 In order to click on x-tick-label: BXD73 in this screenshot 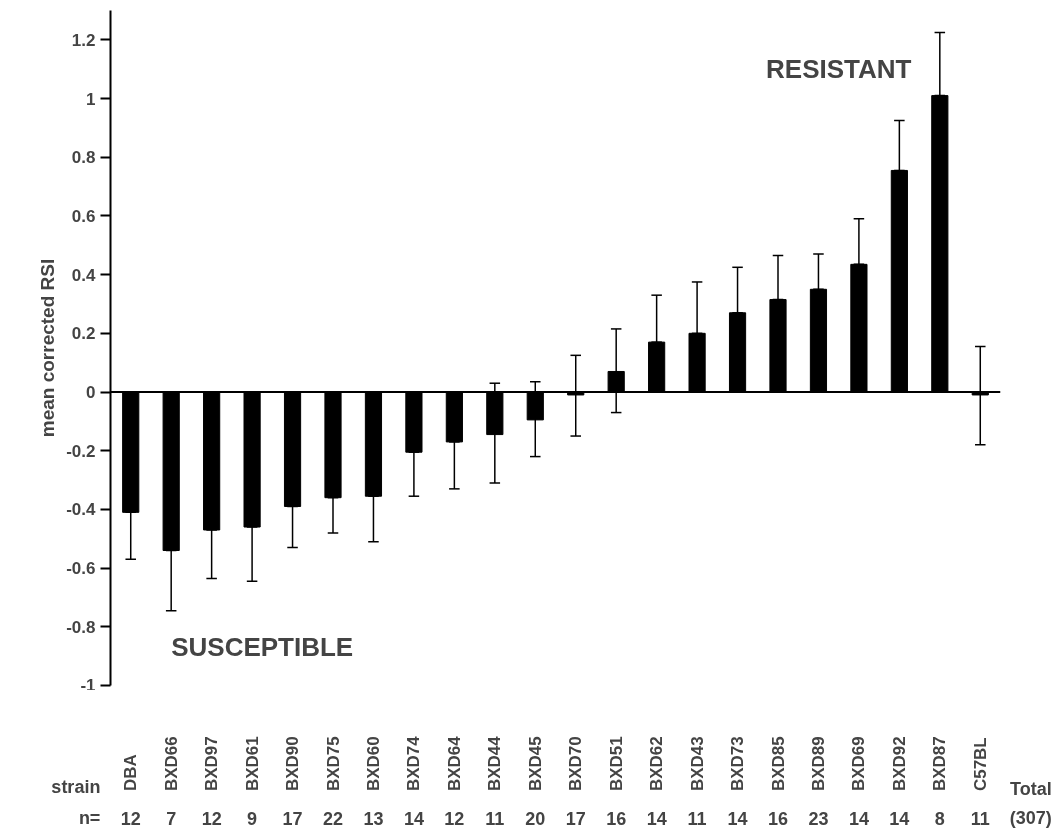, I will do `click(738, 764)`.